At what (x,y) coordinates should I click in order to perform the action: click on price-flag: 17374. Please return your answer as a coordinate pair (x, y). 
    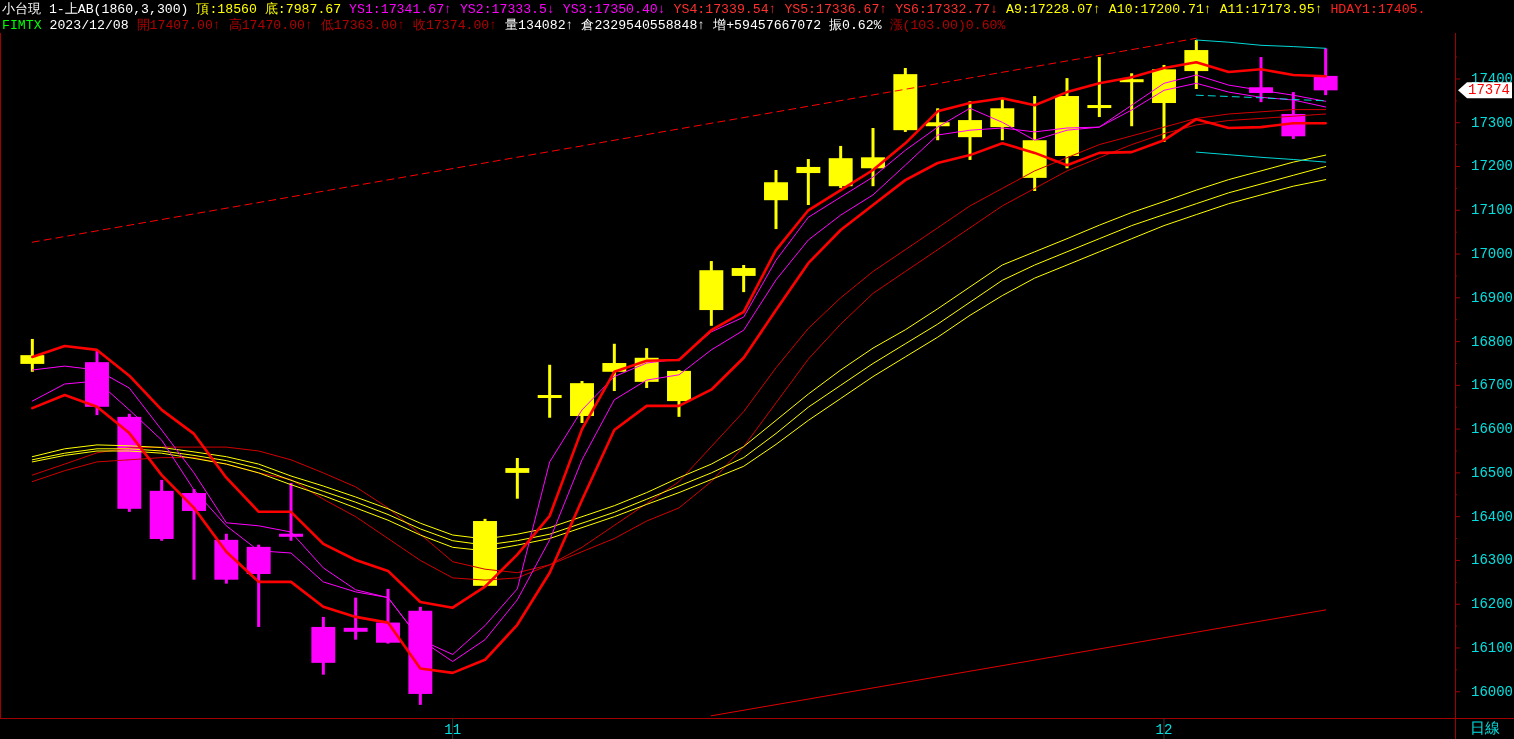
    Looking at the image, I should click on (1485, 90).